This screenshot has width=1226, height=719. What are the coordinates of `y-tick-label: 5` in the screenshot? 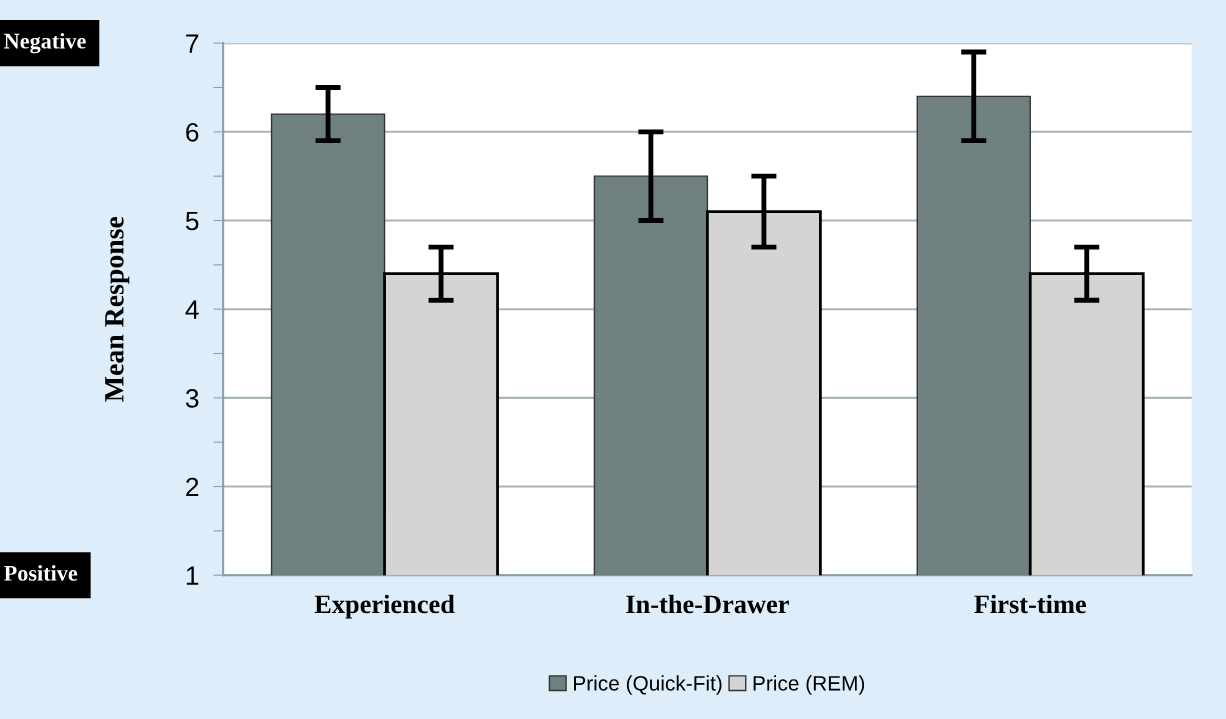 It's located at (192, 221).